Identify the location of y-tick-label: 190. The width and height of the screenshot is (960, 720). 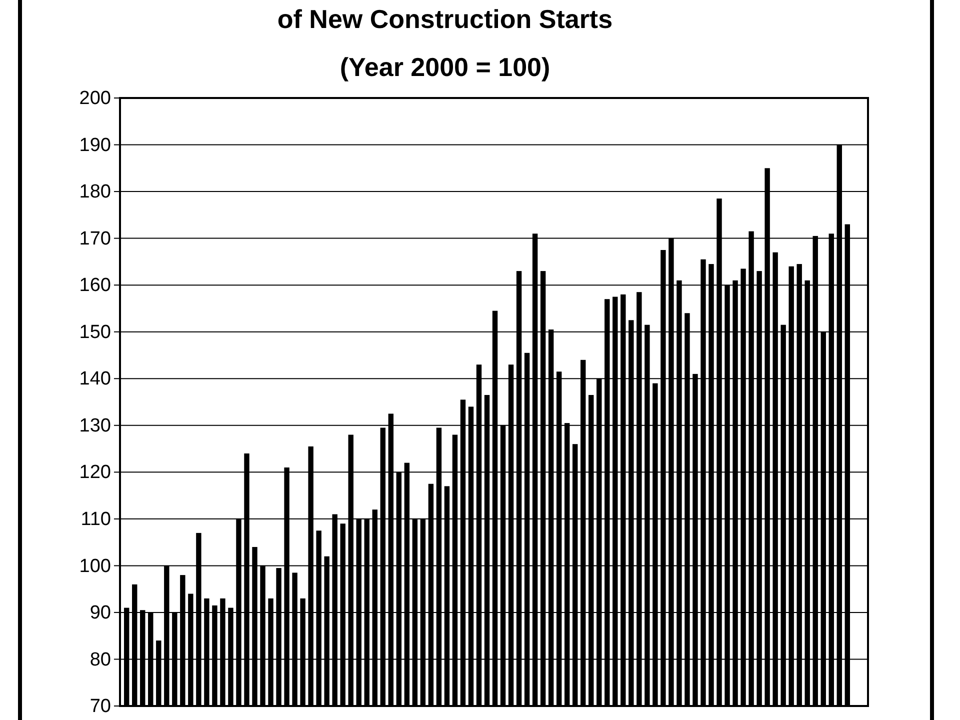
(95, 145).